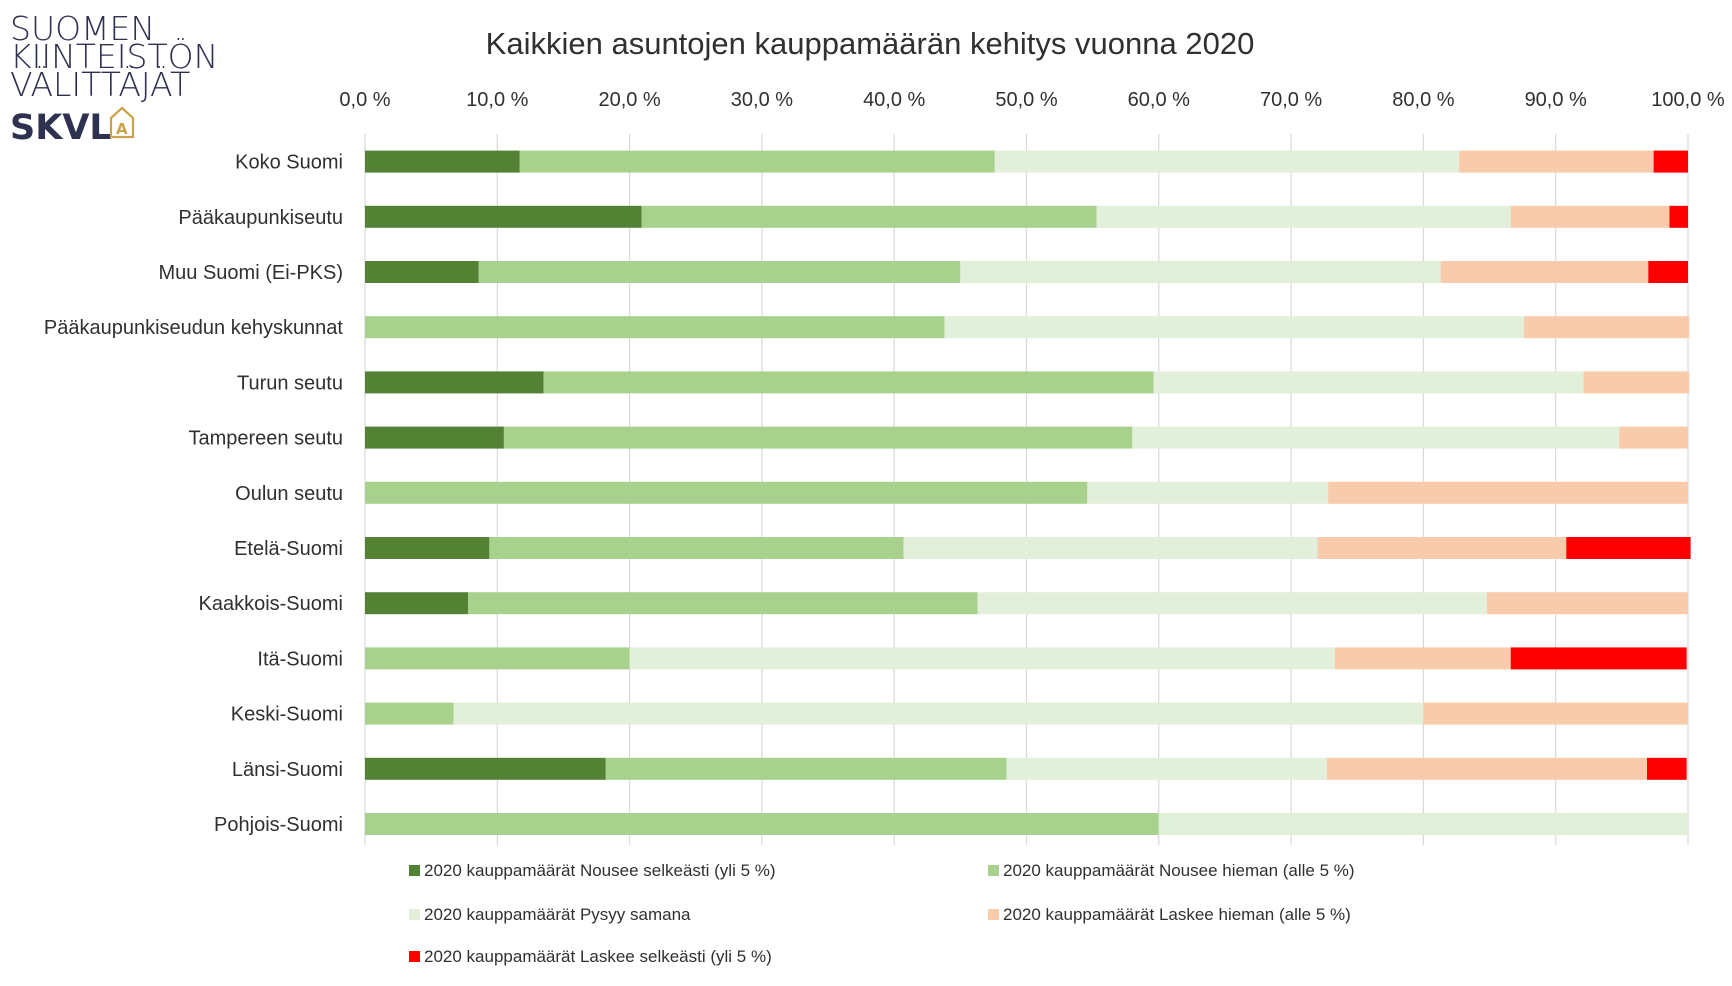  Describe the element at coordinates (82, 30) in the screenshot. I see `logo-line-1: SUOMEN` at that location.